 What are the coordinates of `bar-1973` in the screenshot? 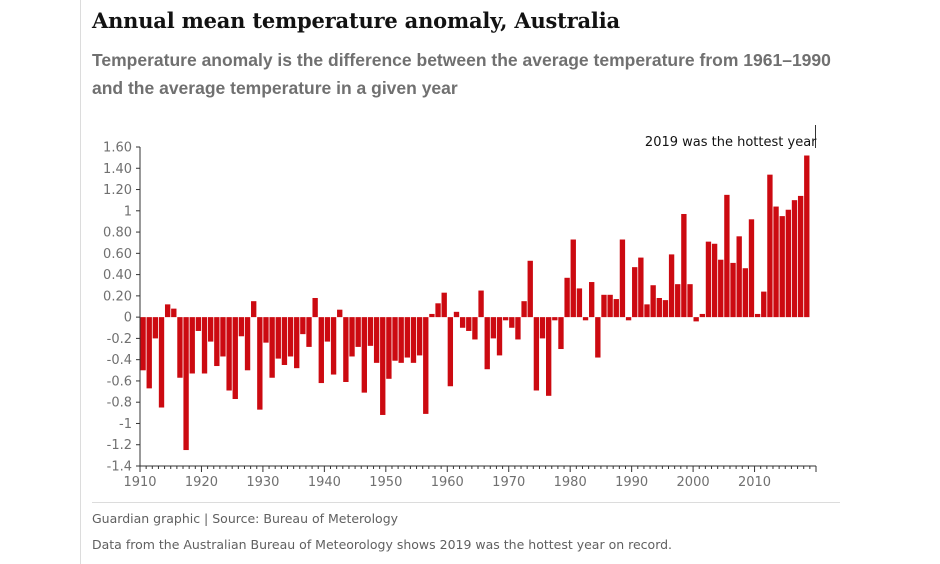 It's located at (530, 289).